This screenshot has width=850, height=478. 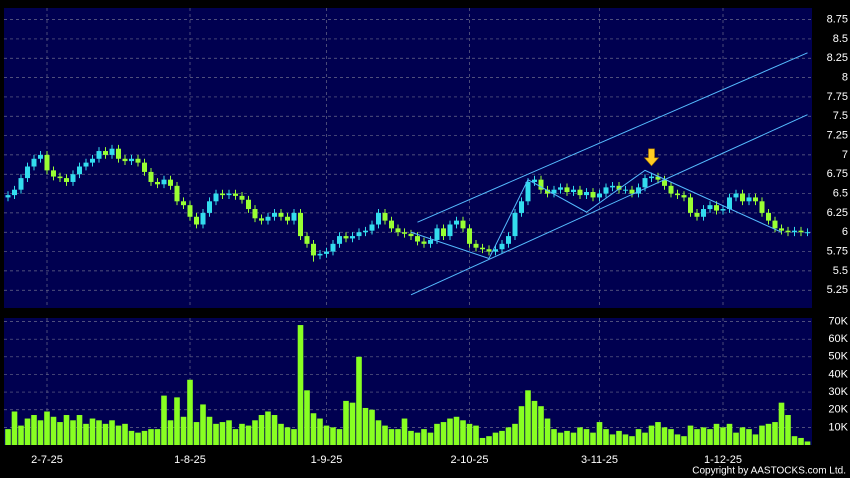 What do you see at coordinates (837, 174) in the screenshot?
I see `y-tick-label: 6.75` at bounding box center [837, 174].